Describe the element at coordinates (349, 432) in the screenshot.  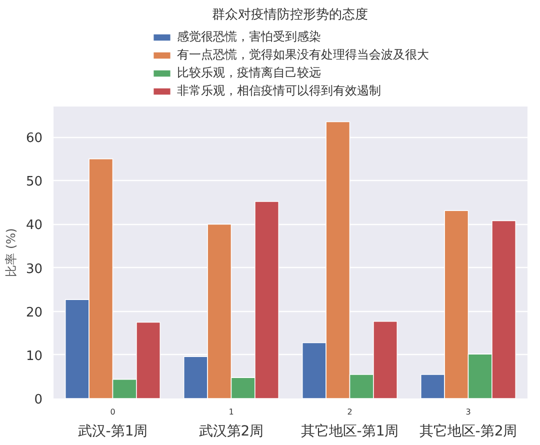
I see `text: 其它地区-第1周` at that location.